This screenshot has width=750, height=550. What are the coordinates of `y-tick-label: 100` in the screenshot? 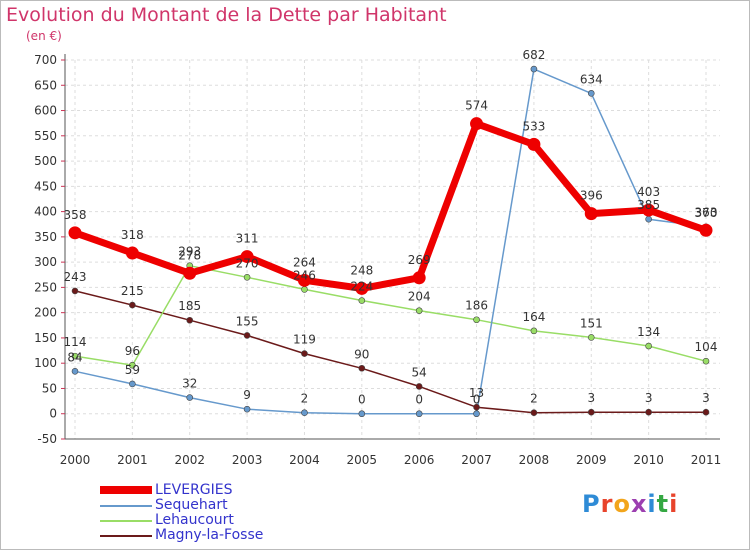 It's located at (45, 363).